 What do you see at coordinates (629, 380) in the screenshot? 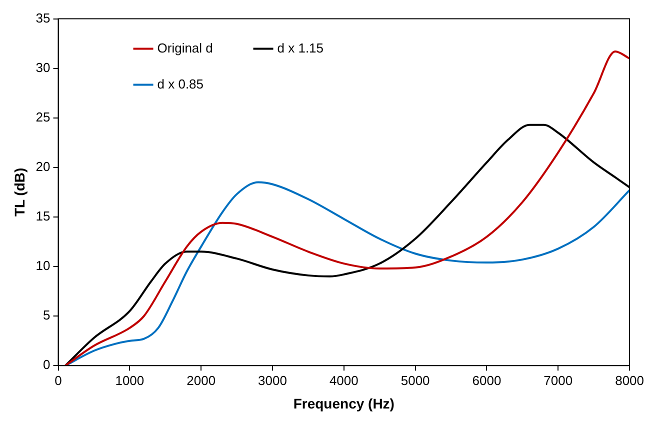
I see `x-tick-label: 8000` at bounding box center [629, 380].